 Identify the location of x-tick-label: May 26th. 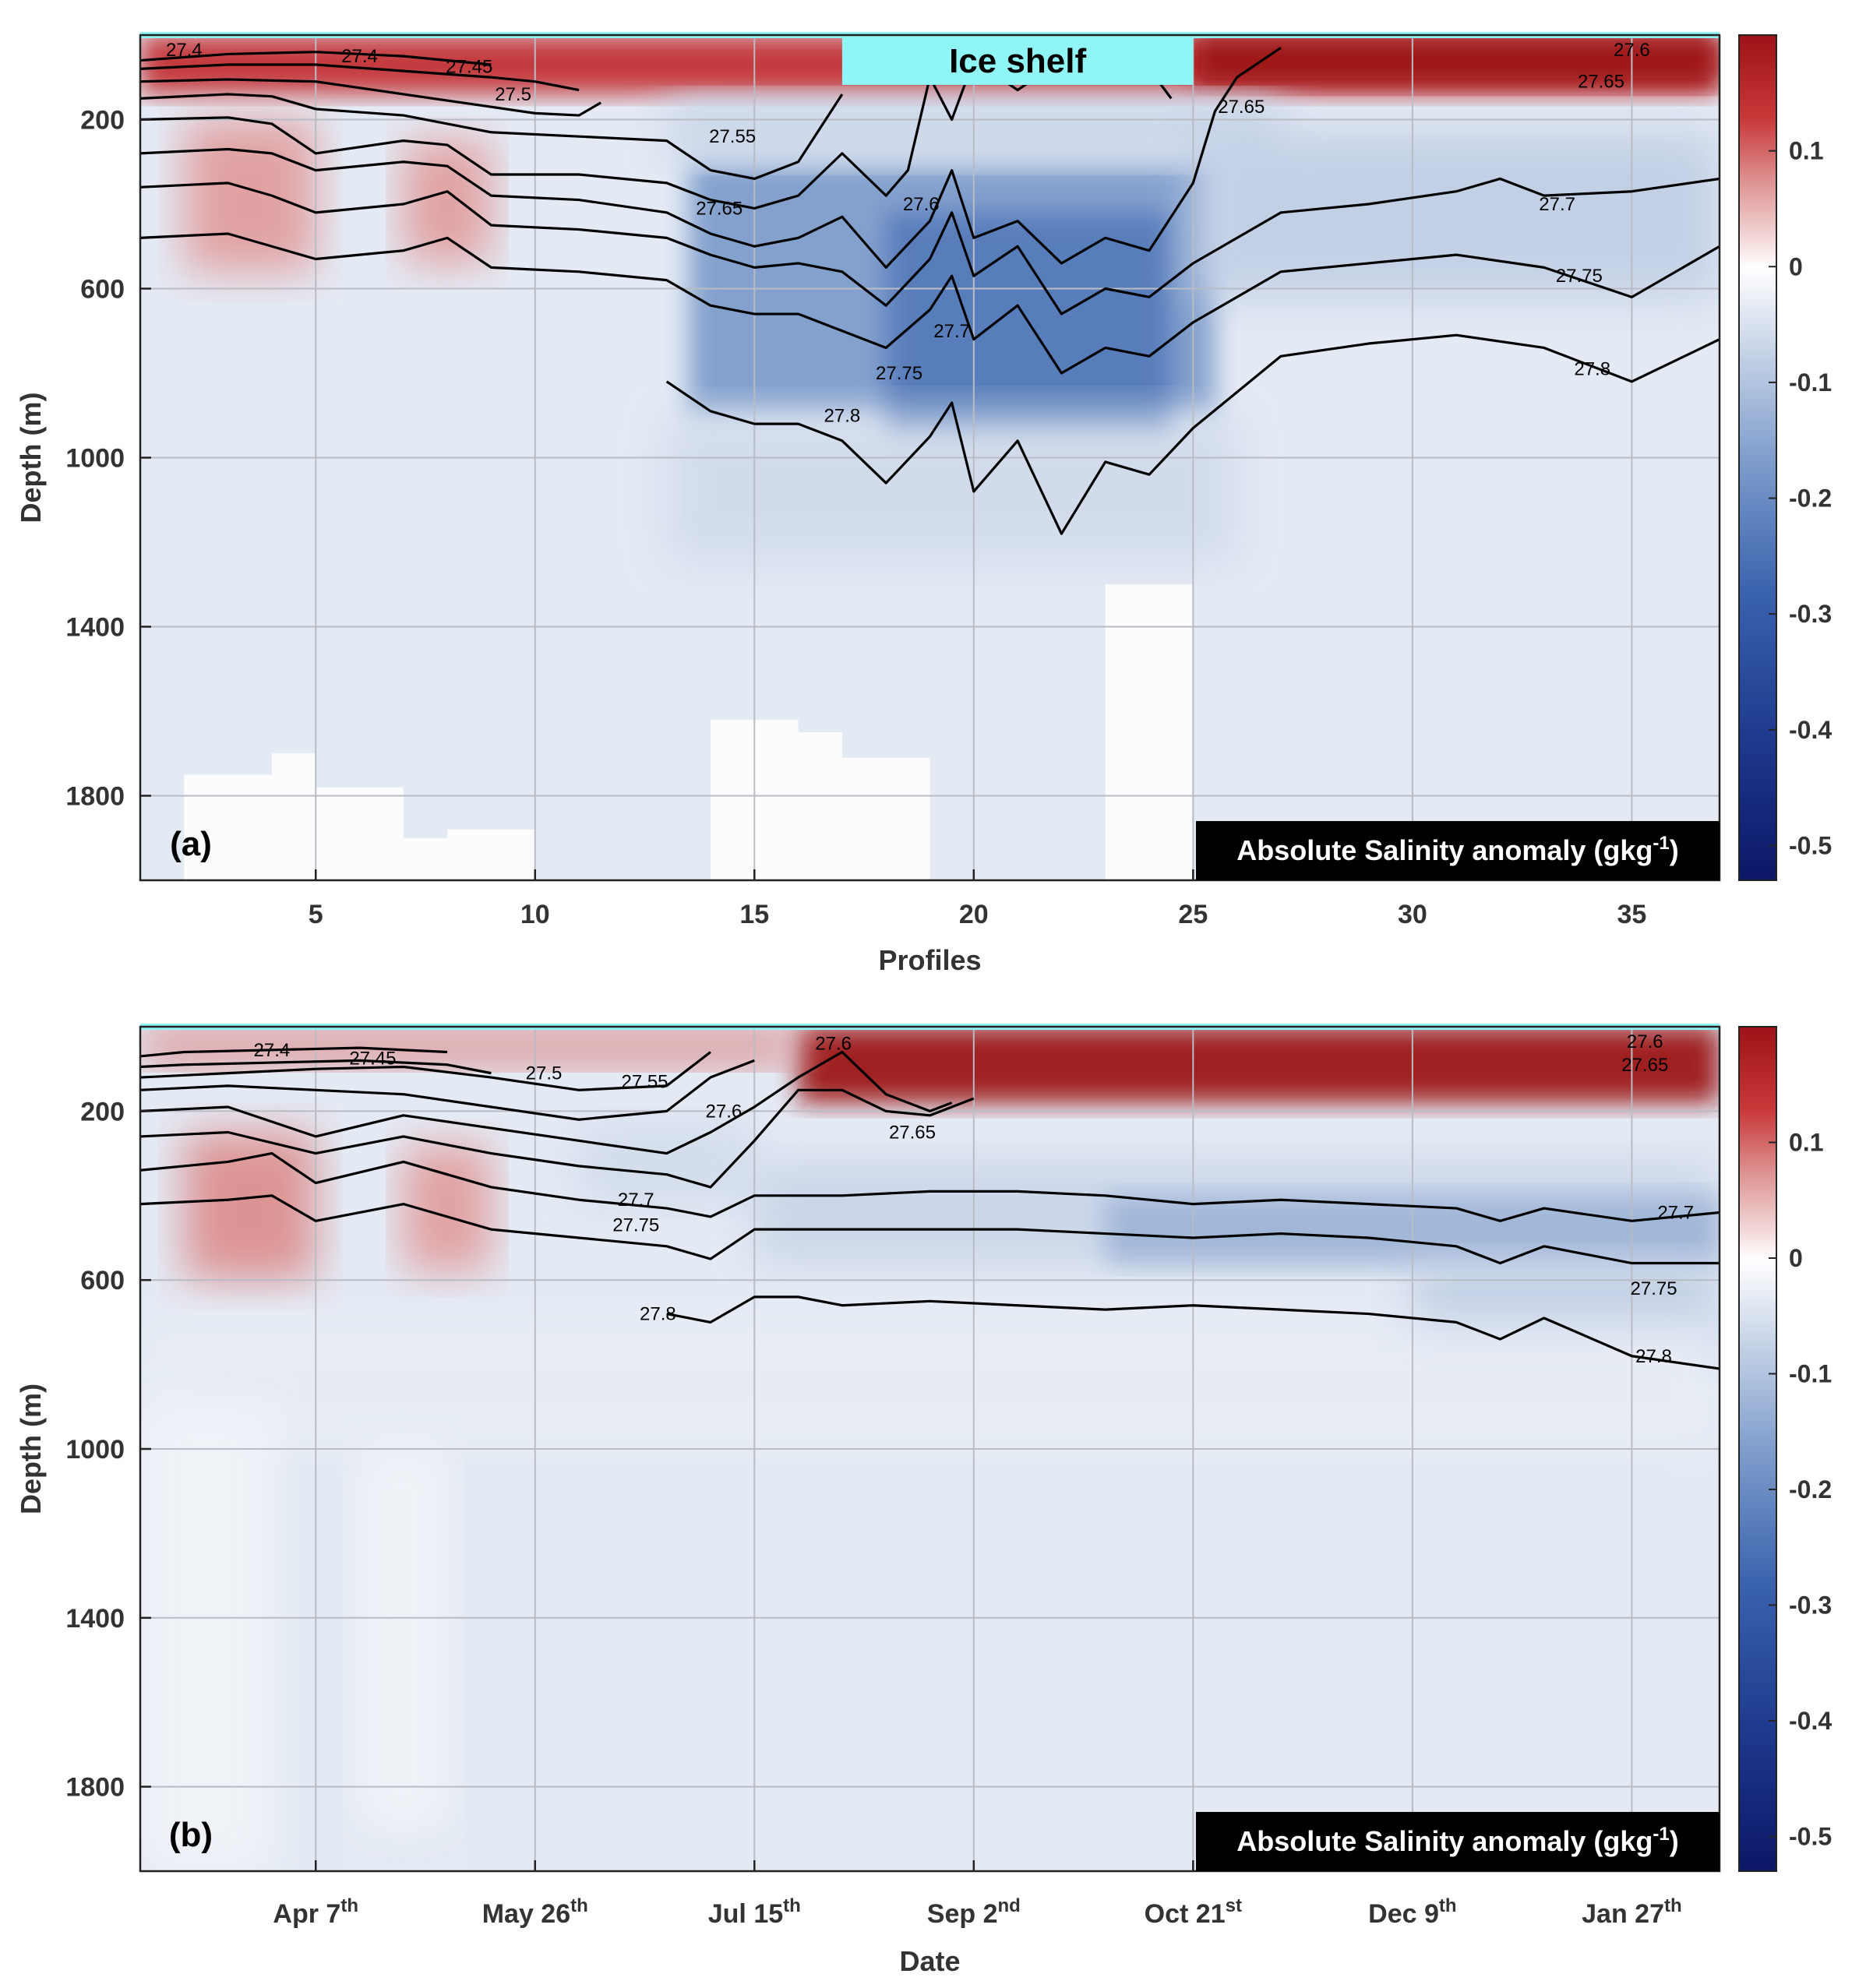
(535, 1912).